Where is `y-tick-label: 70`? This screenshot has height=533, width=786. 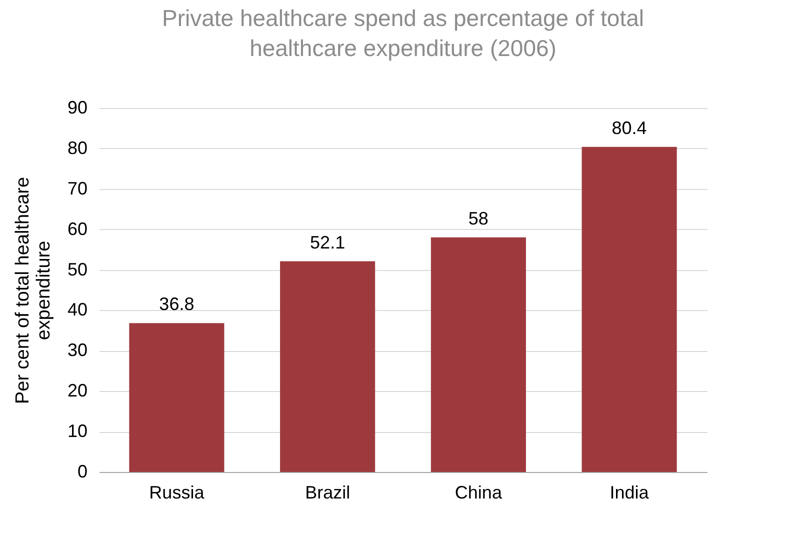 y-tick-label: 70 is located at coordinates (77, 188).